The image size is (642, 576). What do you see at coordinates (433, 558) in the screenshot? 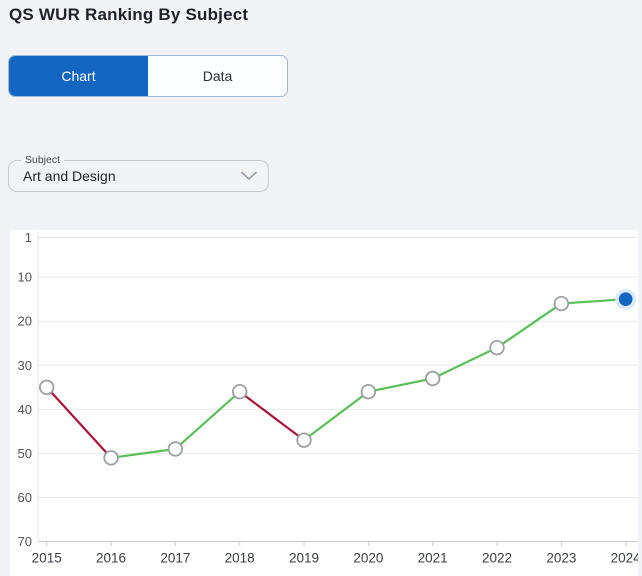
I see `svg-text: 2021` at bounding box center [433, 558].